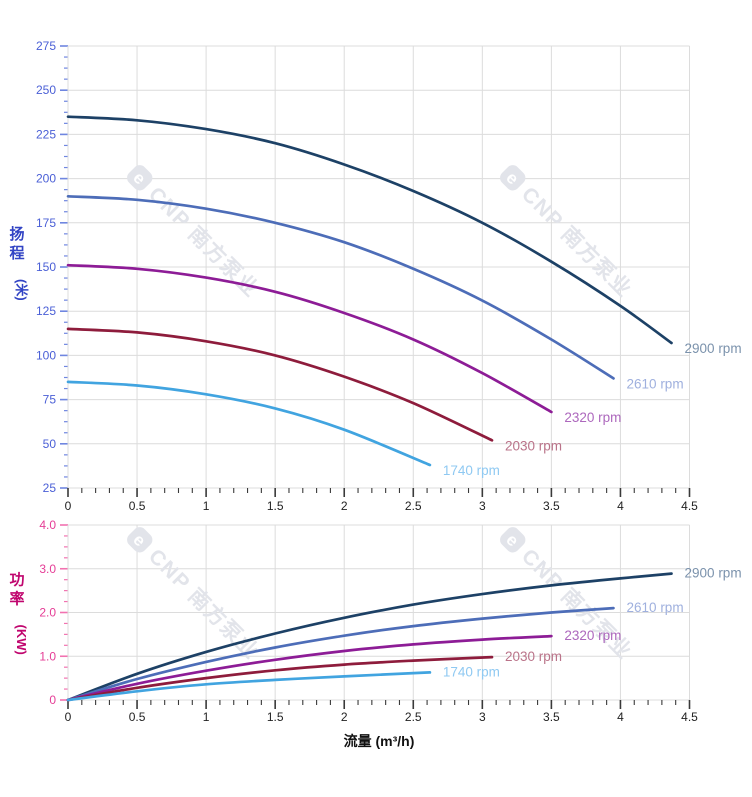 The image size is (752, 797). I want to click on y-tick-label: 125, so click(46, 311).